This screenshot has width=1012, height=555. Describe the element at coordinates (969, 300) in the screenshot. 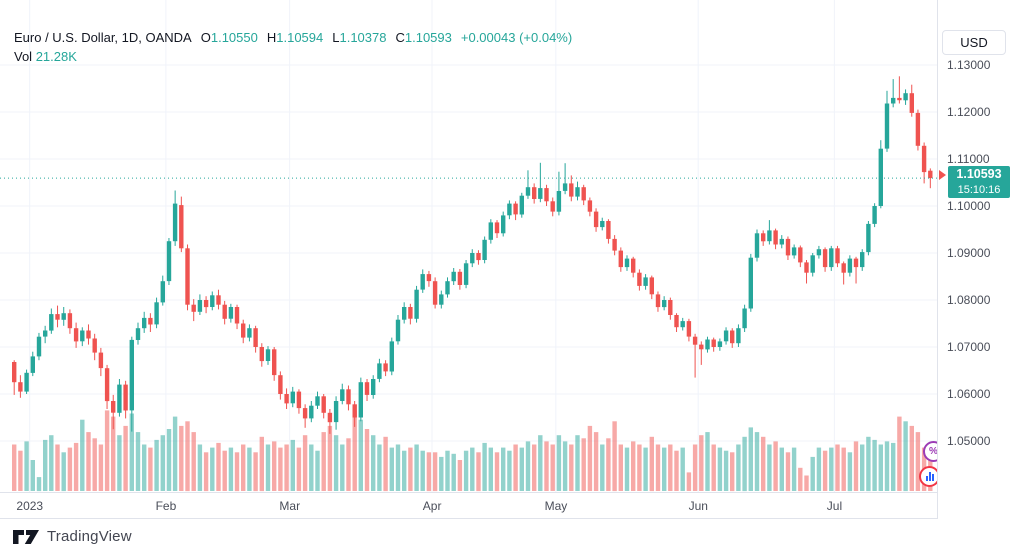

I see `price-tick-label: 1.08000` at that location.